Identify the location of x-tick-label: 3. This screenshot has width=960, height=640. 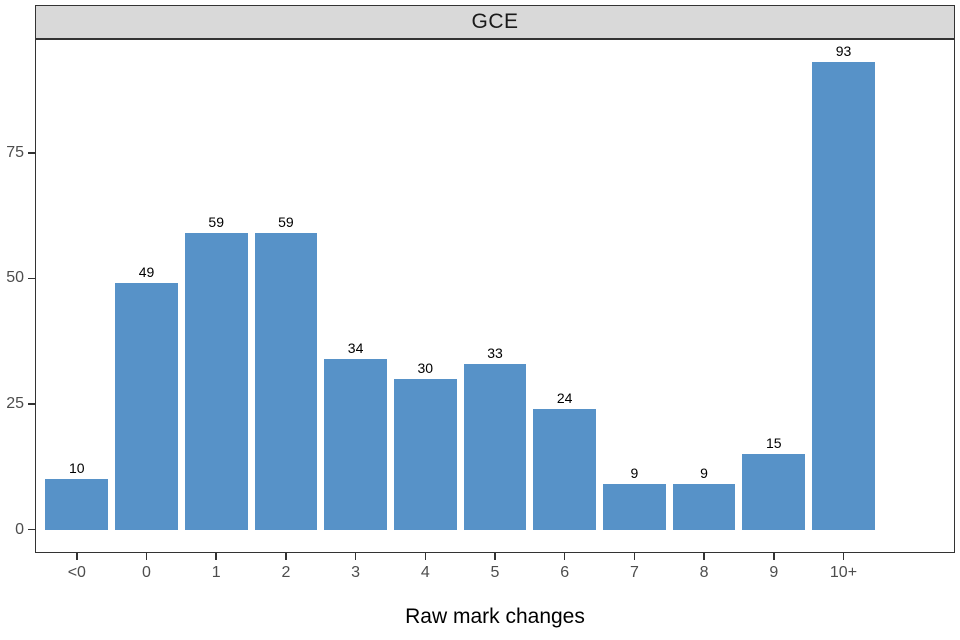
(356, 572).